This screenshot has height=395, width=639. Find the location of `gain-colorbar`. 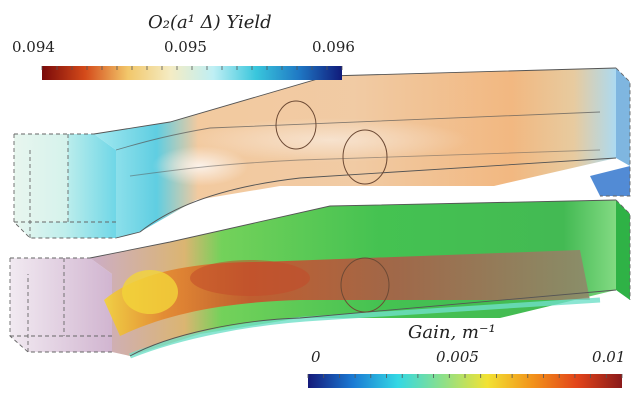

gain-colorbar is located at coordinates (465, 381).